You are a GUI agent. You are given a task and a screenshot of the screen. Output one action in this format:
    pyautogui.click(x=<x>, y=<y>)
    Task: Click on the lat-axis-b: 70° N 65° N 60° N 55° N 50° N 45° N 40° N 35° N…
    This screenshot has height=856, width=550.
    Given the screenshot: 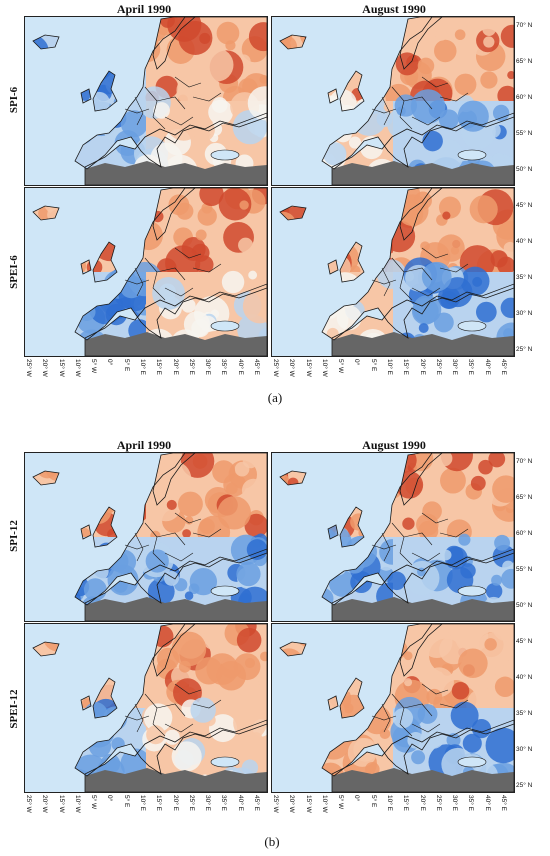 What is the action you would take?
    pyautogui.click(x=531, y=410)
    